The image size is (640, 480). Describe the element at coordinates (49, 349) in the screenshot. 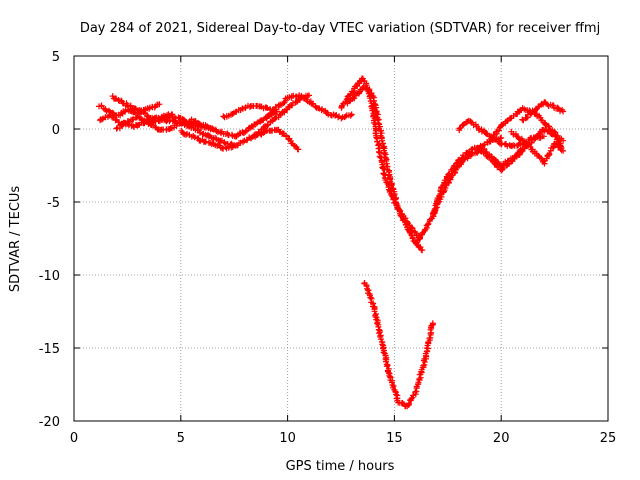

I see `y-tick-label: -15` at that location.